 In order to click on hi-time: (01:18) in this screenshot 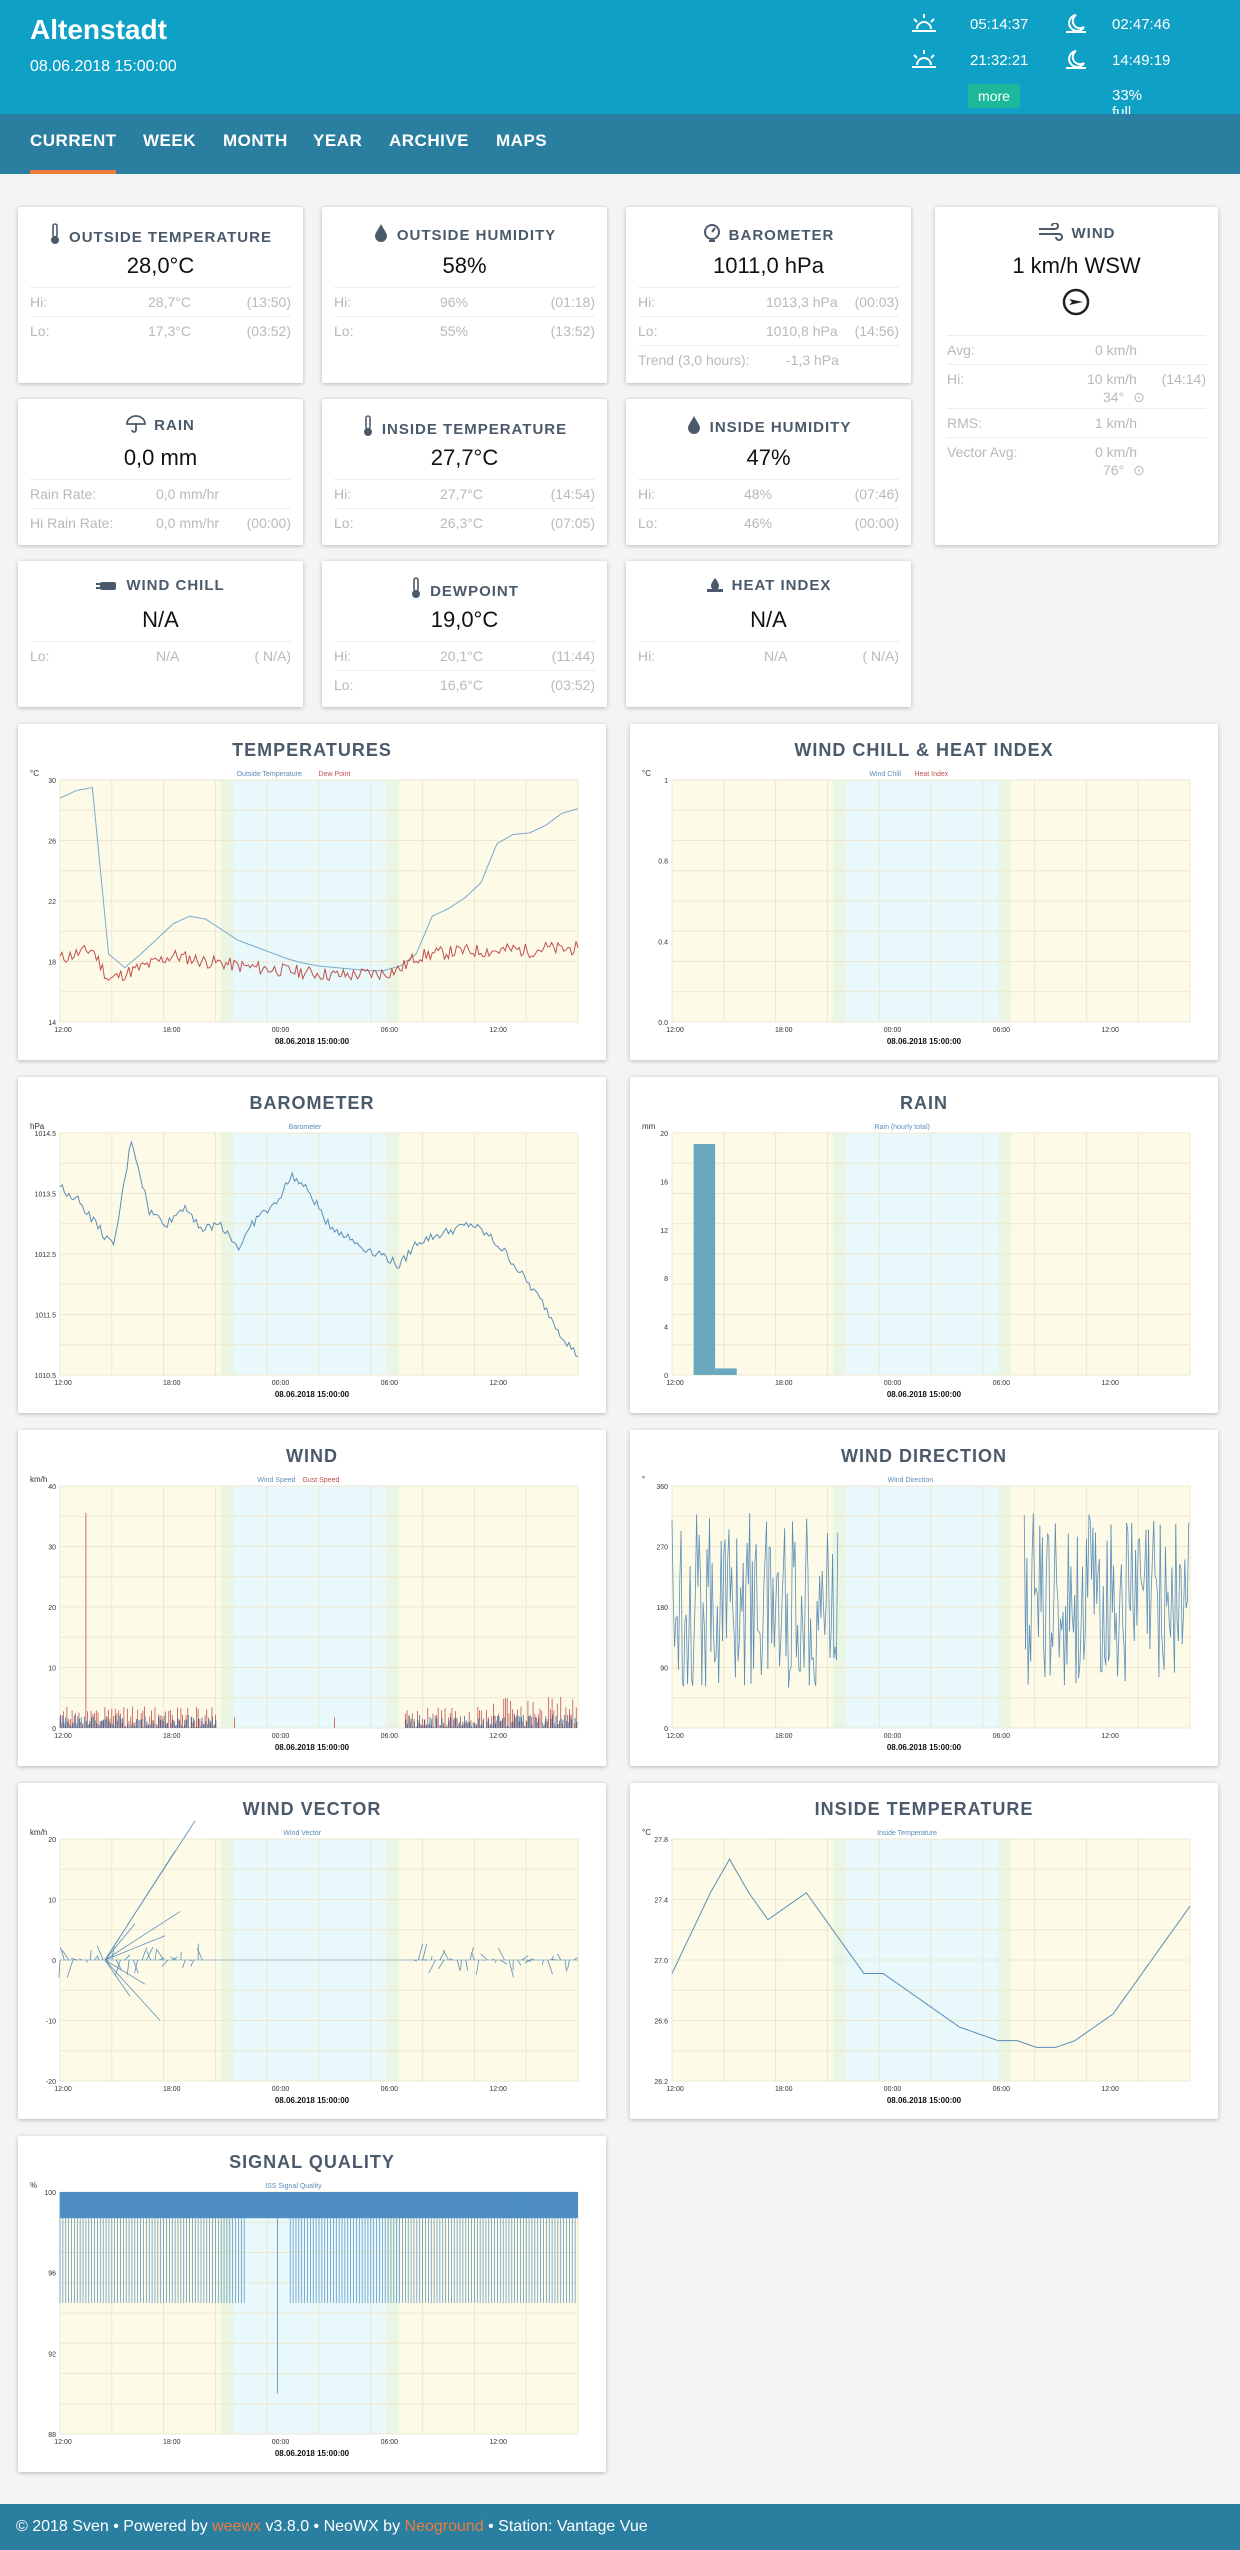, I will do `click(572, 302)`.